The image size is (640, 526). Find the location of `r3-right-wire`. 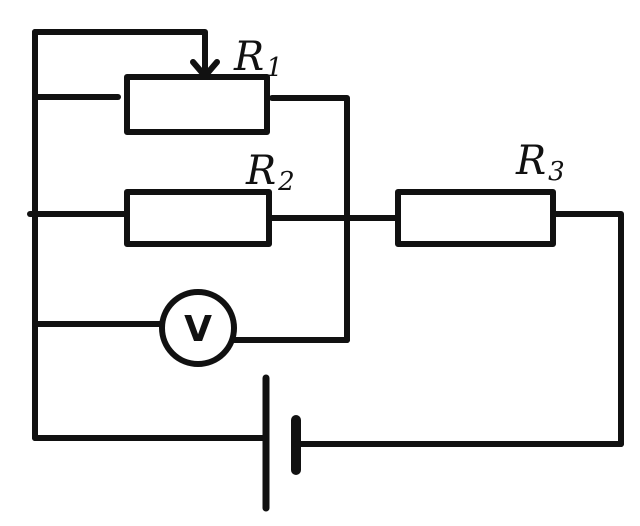

r3-right-wire is located at coordinates (587, 329).